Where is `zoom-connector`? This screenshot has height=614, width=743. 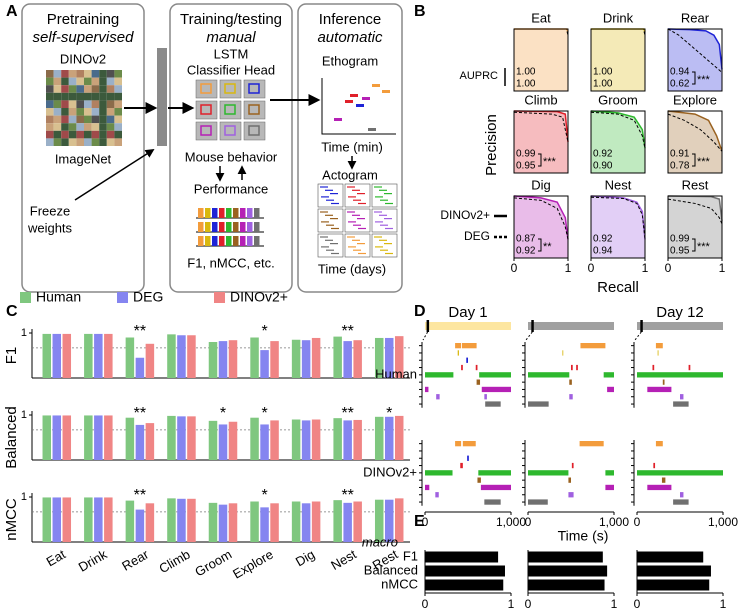
zoom-connector is located at coordinates (638, 336).